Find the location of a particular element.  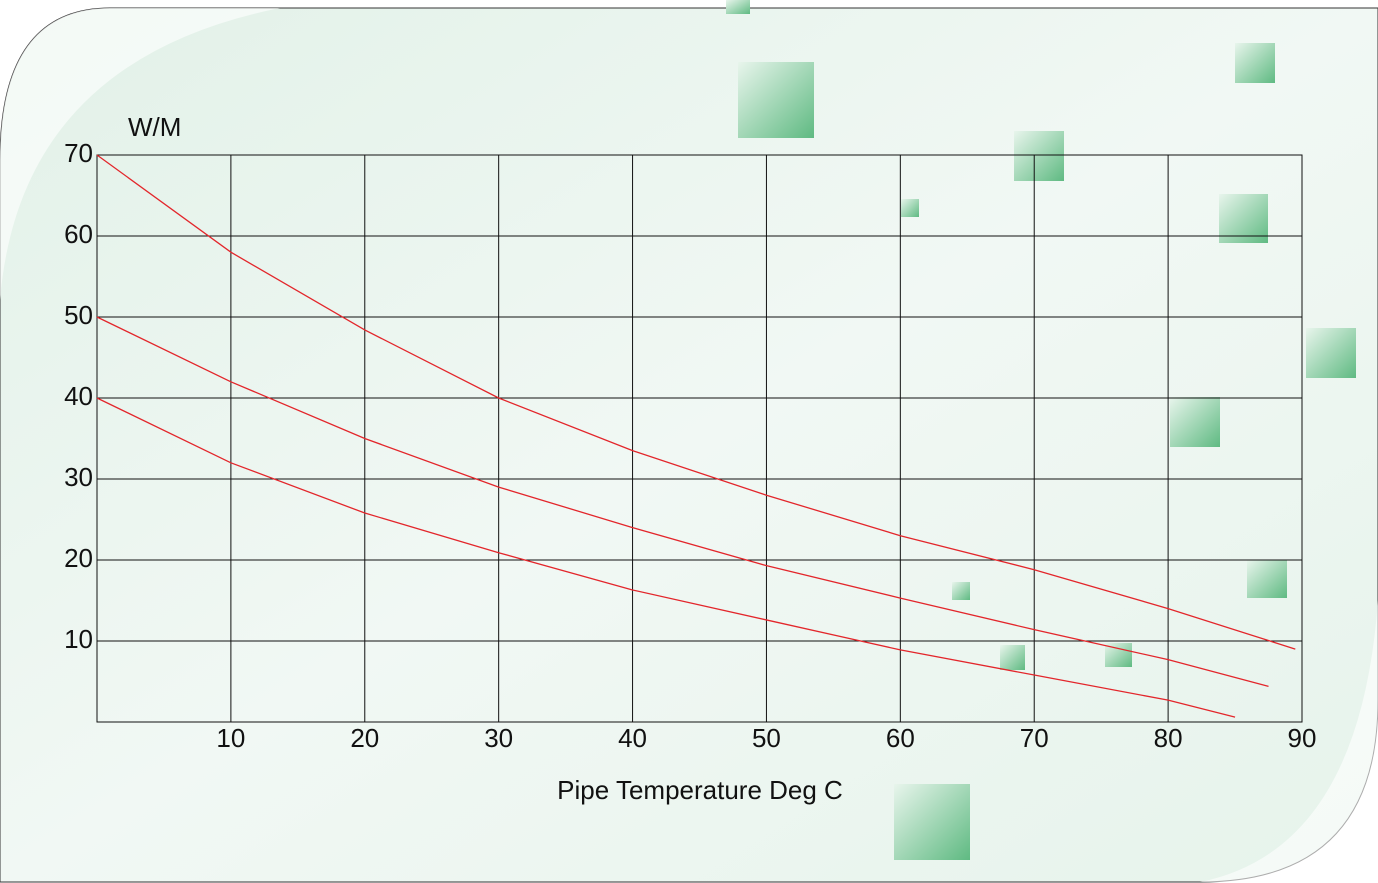

y-tick-label: 10 is located at coordinates (78, 639).